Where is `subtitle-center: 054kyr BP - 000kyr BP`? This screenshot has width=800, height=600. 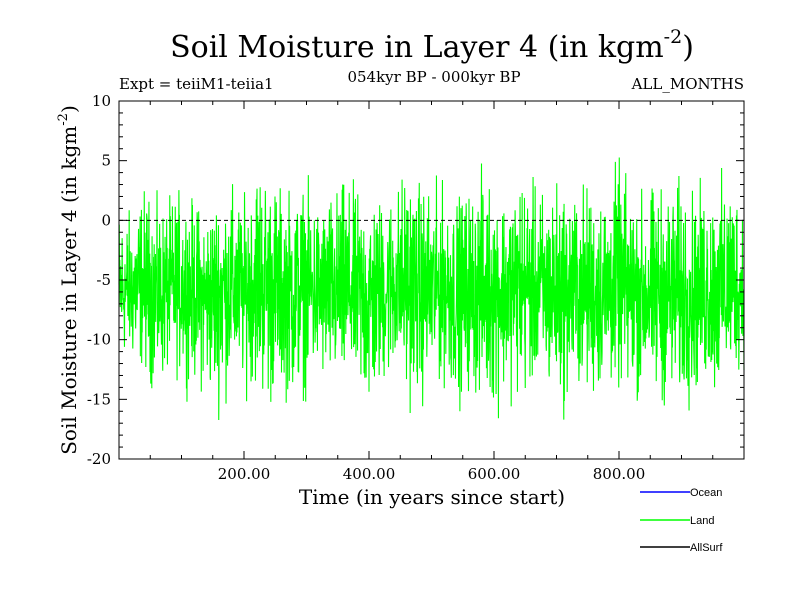 subtitle-center: 054kyr BP - 000kyr BP is located at coordinates (433, 77).